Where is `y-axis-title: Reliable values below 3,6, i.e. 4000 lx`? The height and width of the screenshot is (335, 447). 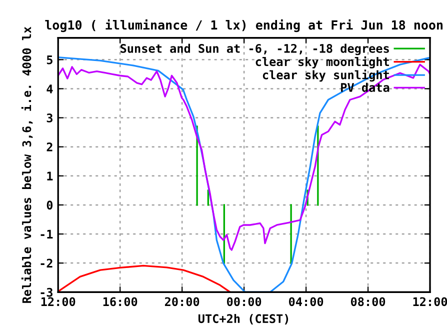
y-axis-title: Reliable values below 3,6, i.e. 4000 lx is located at coordinates (27, 164).